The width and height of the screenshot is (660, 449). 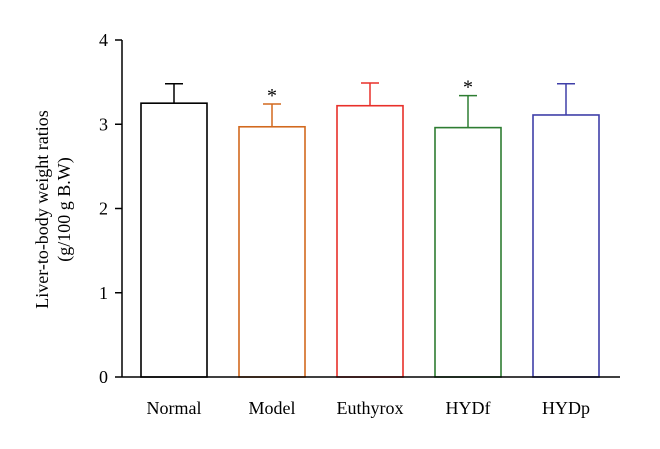 What do you see at coordinates (42, 209) in the screenshot?
I see `y-axis-title-line: Liver-to-body weight ratios` at bounding box center [42, 209].